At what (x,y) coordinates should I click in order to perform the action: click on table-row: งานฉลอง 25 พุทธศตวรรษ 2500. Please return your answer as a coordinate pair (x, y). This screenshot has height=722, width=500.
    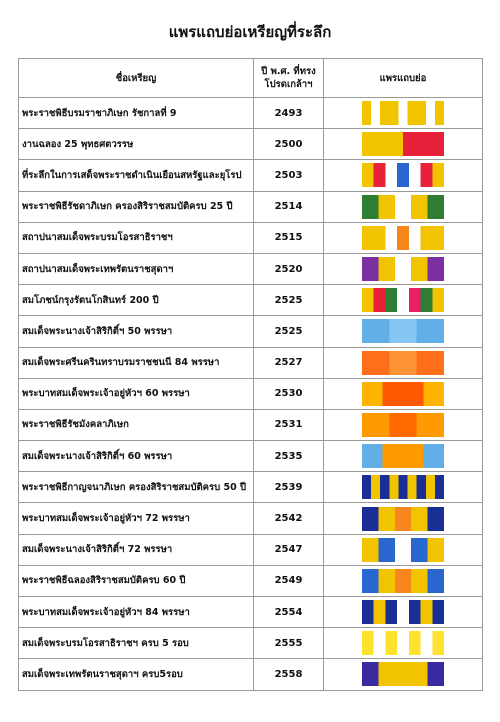
    Looking at the image, I should click on (250, 144).